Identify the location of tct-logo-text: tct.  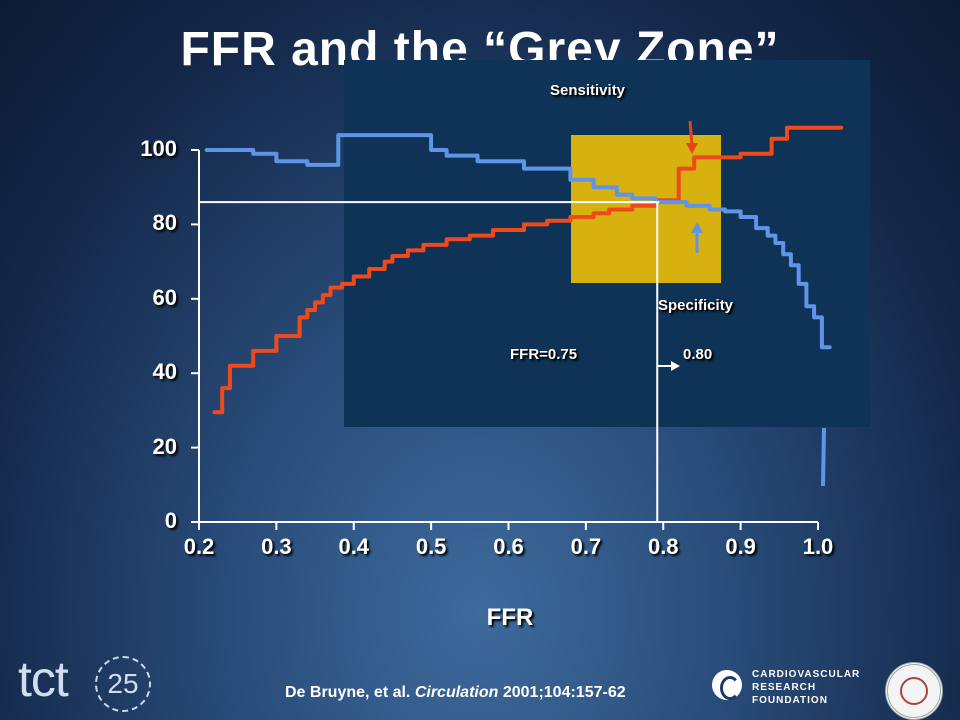
(43, 679).